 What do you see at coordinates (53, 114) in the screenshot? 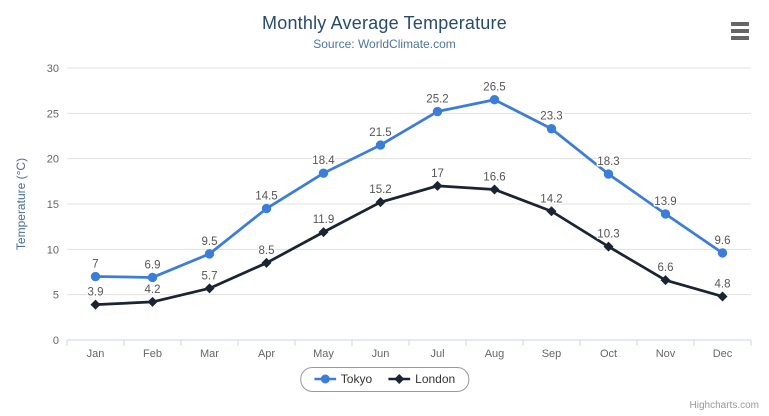
I see `y-tick-label: 25` at bounding box center [53, 114].